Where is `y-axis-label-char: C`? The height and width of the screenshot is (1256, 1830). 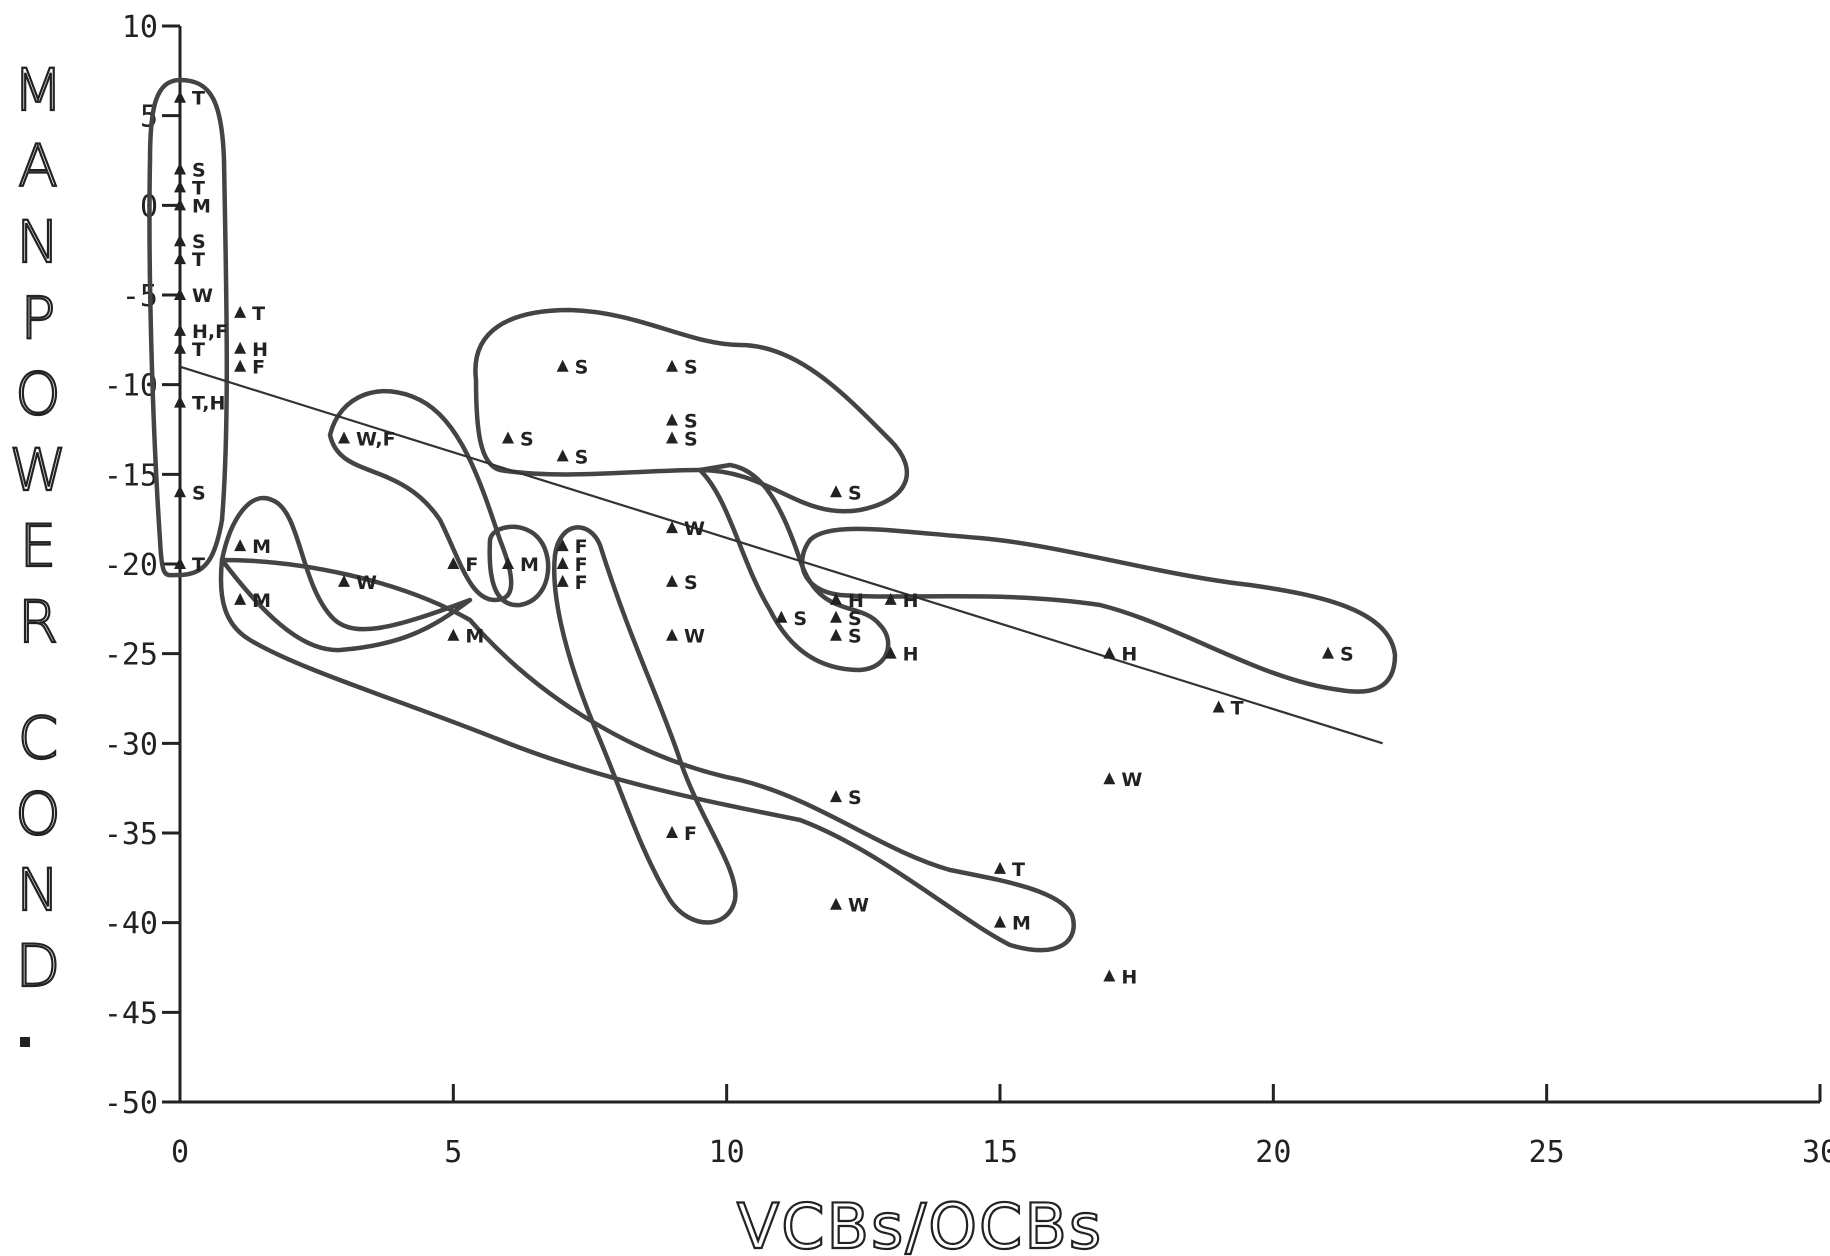
y-axis-label-char: C is located at coordinates (38, 738).